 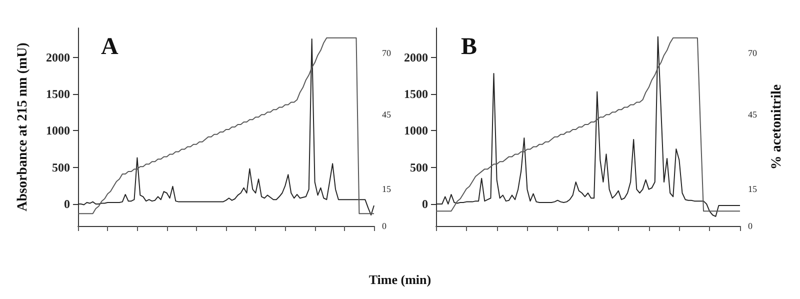 I want to click on chart-title: B, so click(x=469, y=47).